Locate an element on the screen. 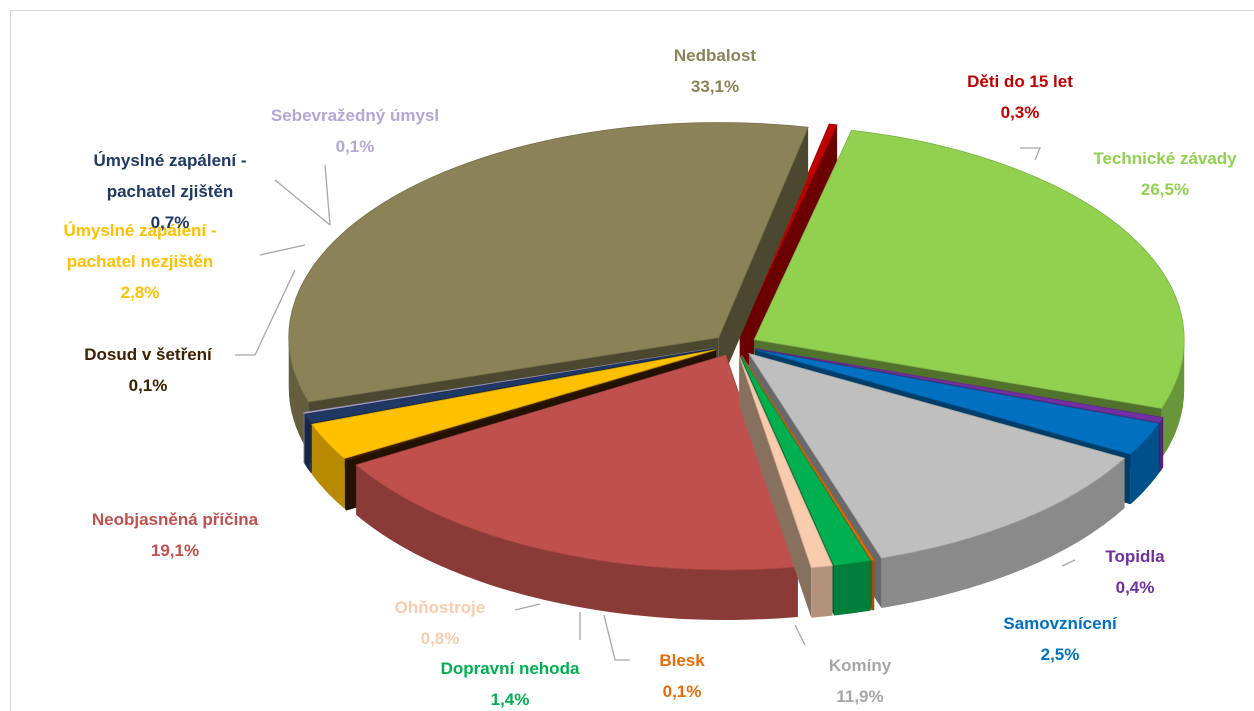 The width and height of the screenshot is (1254, 711). category-label: Dopravní nehoda is located at coordinates (510, 668).